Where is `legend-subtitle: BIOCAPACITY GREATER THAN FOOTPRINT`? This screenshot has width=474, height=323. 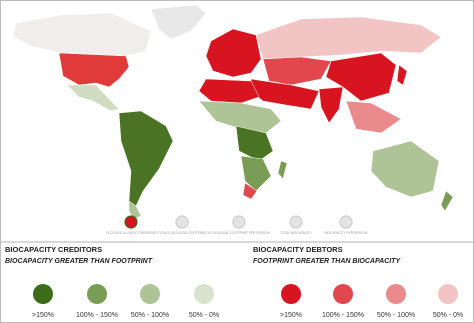
legend-subtitle: BIOCAPACITY GREATER THAN FOOTPRINT is located at coordinates (79, 261).